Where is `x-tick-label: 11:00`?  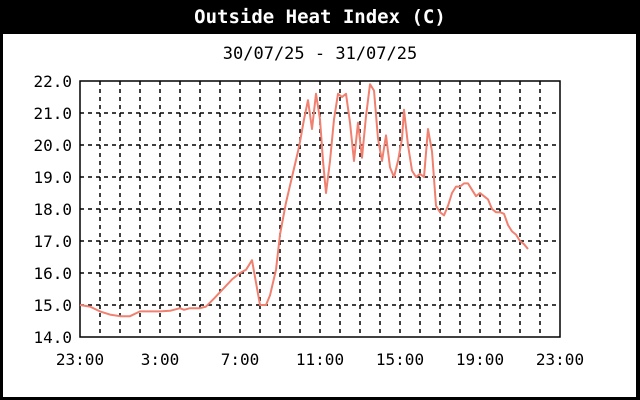 x-tick-label: 11:00 is located at coordinates (320, 359).